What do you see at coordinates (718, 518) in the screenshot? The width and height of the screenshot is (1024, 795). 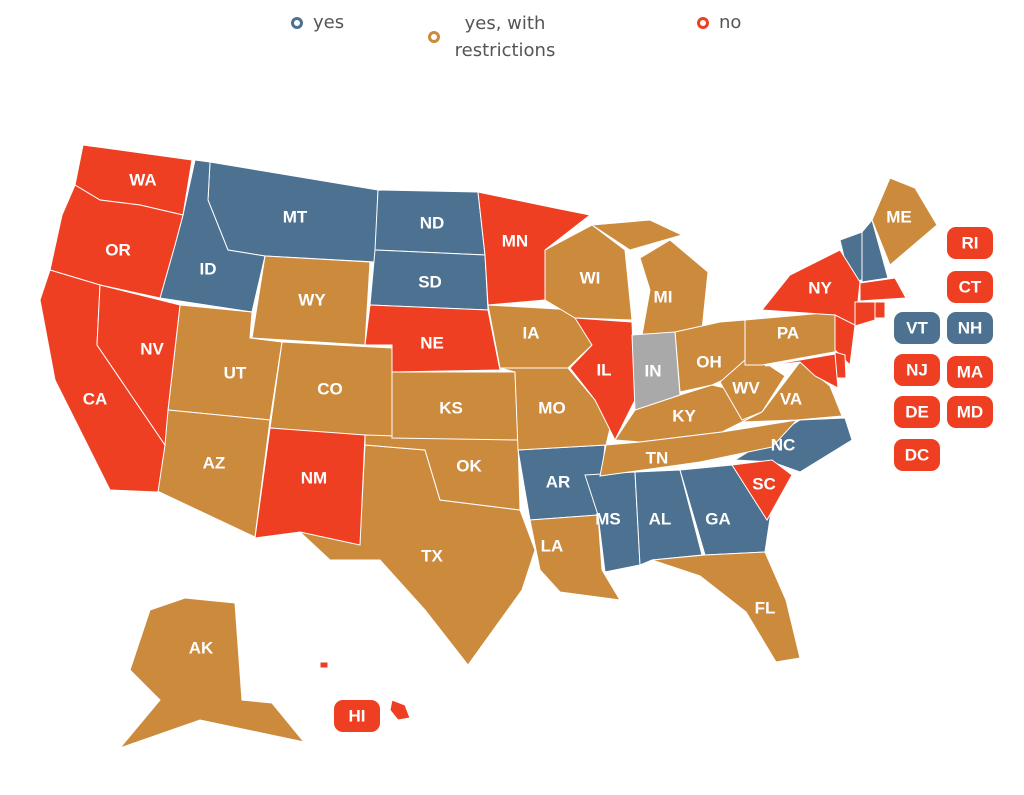 I see `state-label: GA` at bounding box center [718, 518].